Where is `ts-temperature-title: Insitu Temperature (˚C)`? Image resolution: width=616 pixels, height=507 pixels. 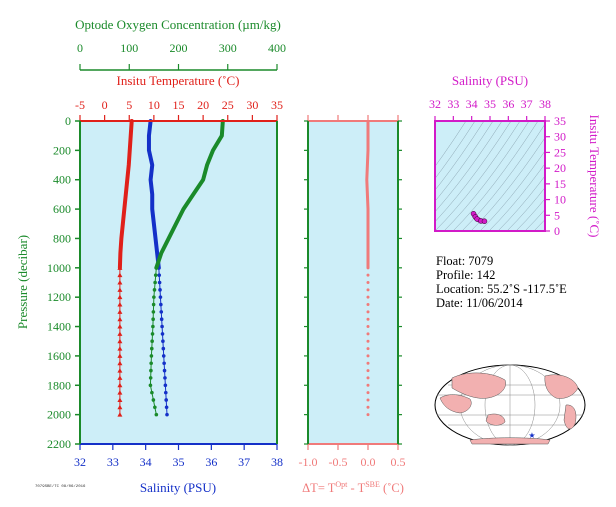
ts-temperature-title: Insitu Temperature (˚C) is located at coordinates (594, 175).